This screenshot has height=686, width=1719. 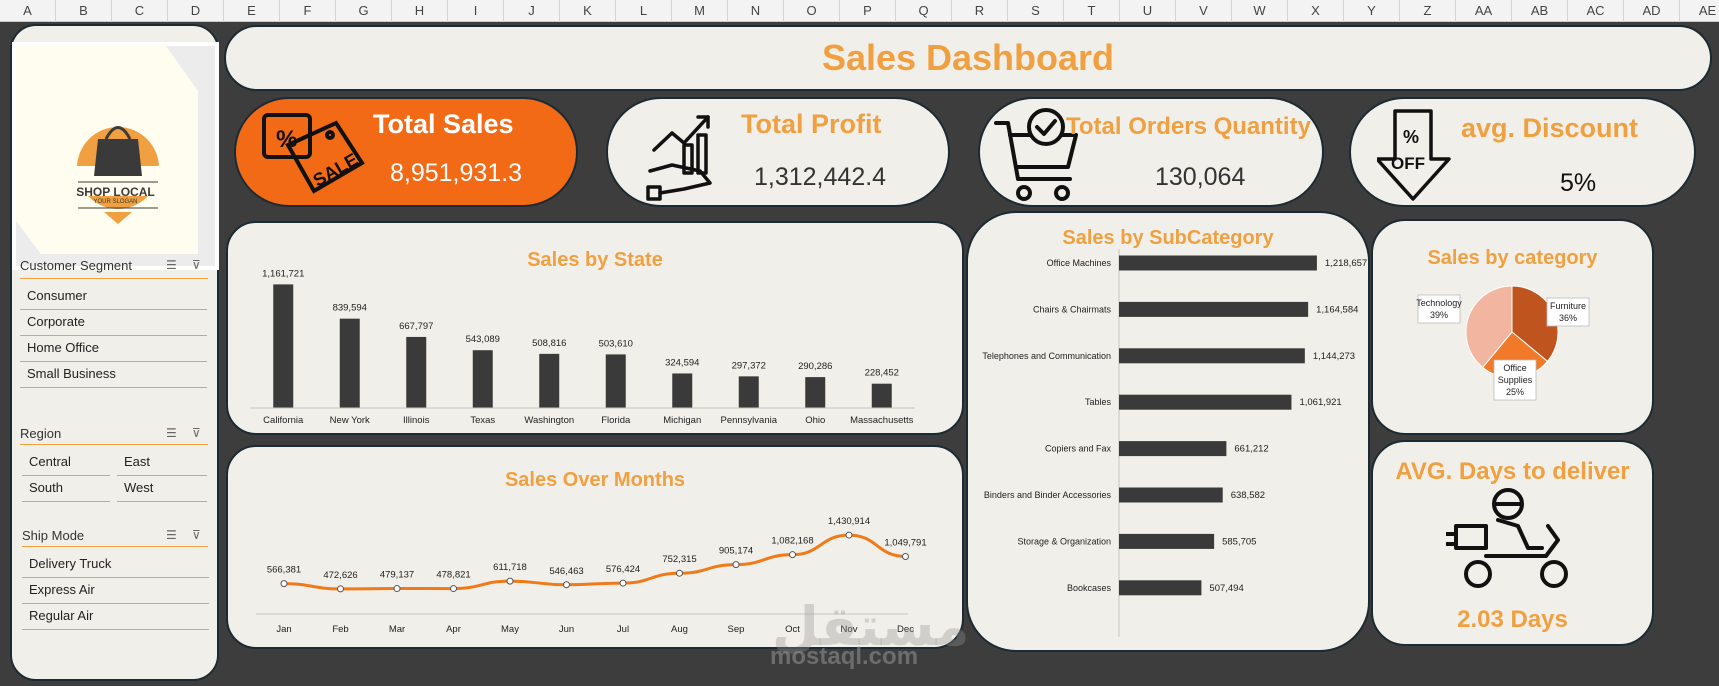 What do you see at coordinates (1484, 11) in the screenshot?
I see `column-header-aa: AA` at bounding box center [1484, 11].